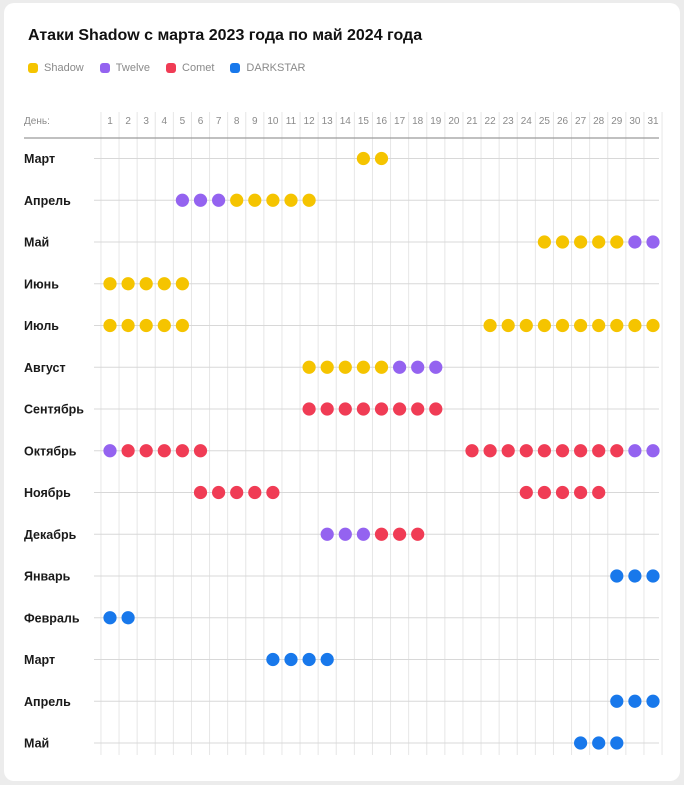  I want to click on day-tick-label: 20, so click(454, 121).